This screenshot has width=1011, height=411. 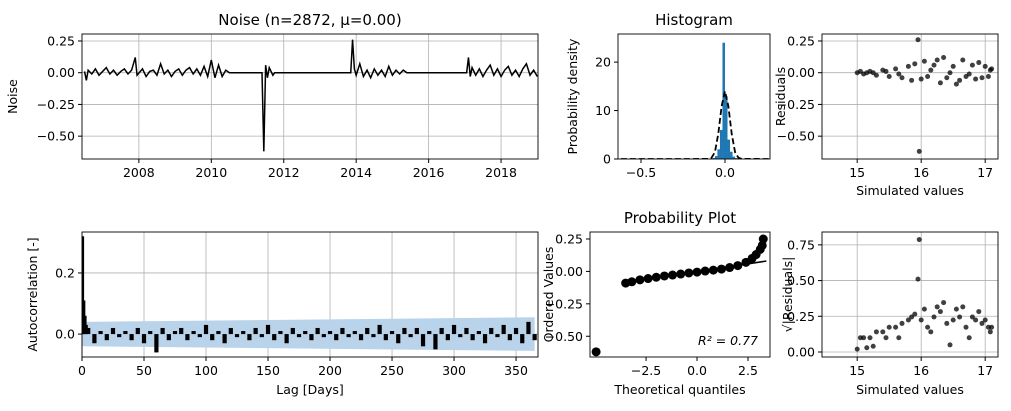 What do you see at coordinates (641, 172) in the screenshot?
I see `x-tick-label: −0.5` at bounding box center [641, 172].